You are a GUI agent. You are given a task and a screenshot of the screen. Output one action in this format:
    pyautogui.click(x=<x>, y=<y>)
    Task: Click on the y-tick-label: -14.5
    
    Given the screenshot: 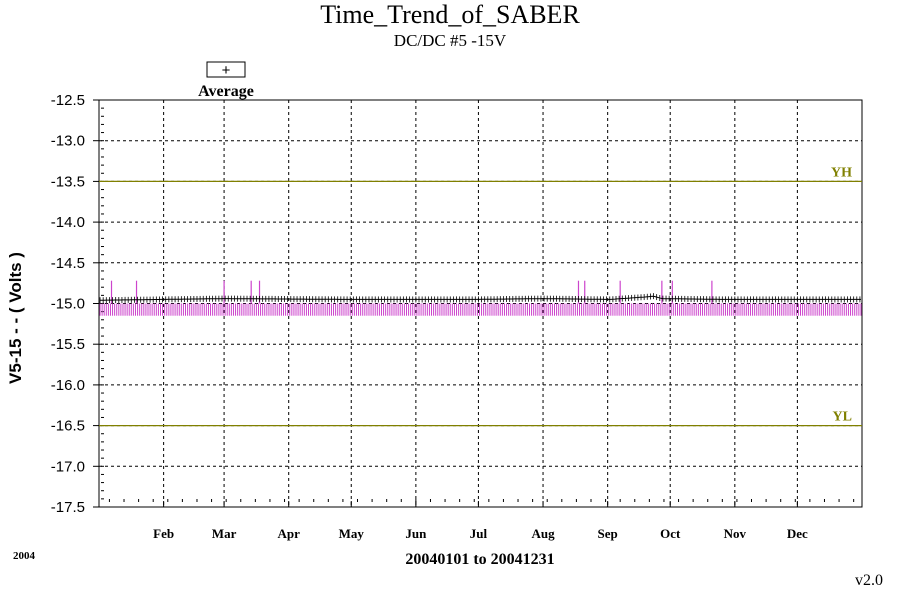 What is the action you would take?
    pyautogui.click(x=68, y=263)
    